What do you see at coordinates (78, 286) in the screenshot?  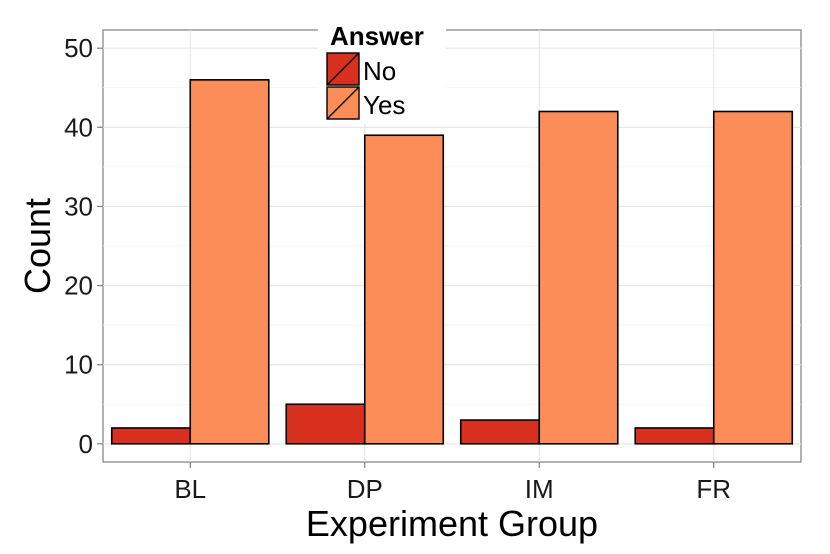 I see `y-tick-label: 20` at bounding box center [78, 286].